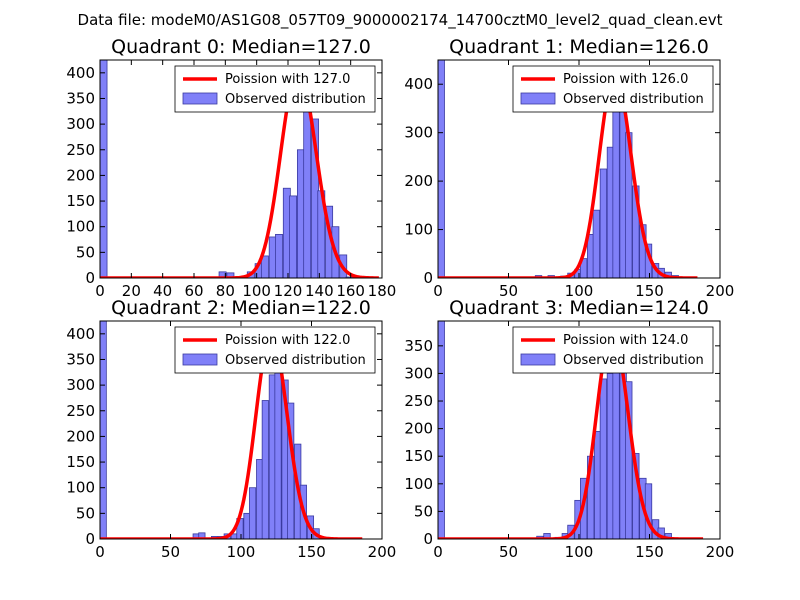 Image resolution: width=800 pixels, height=600 pixels. I want to click on legend-line-label: Poission with 127.0, so click(287, 79).